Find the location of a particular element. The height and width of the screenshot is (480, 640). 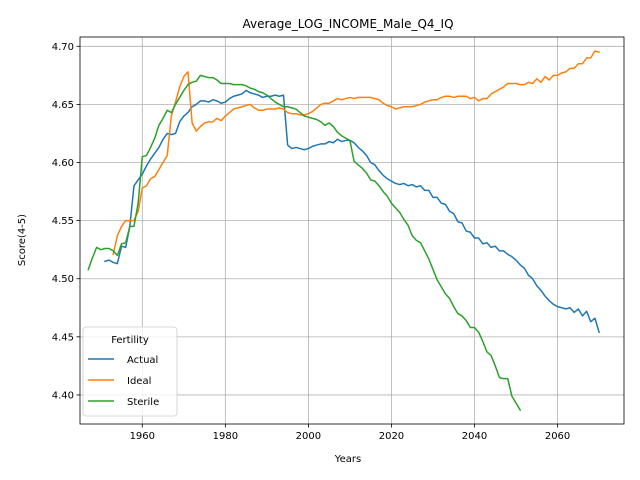

y-tick-label: 4.50 is located at coordinates (63, 279).